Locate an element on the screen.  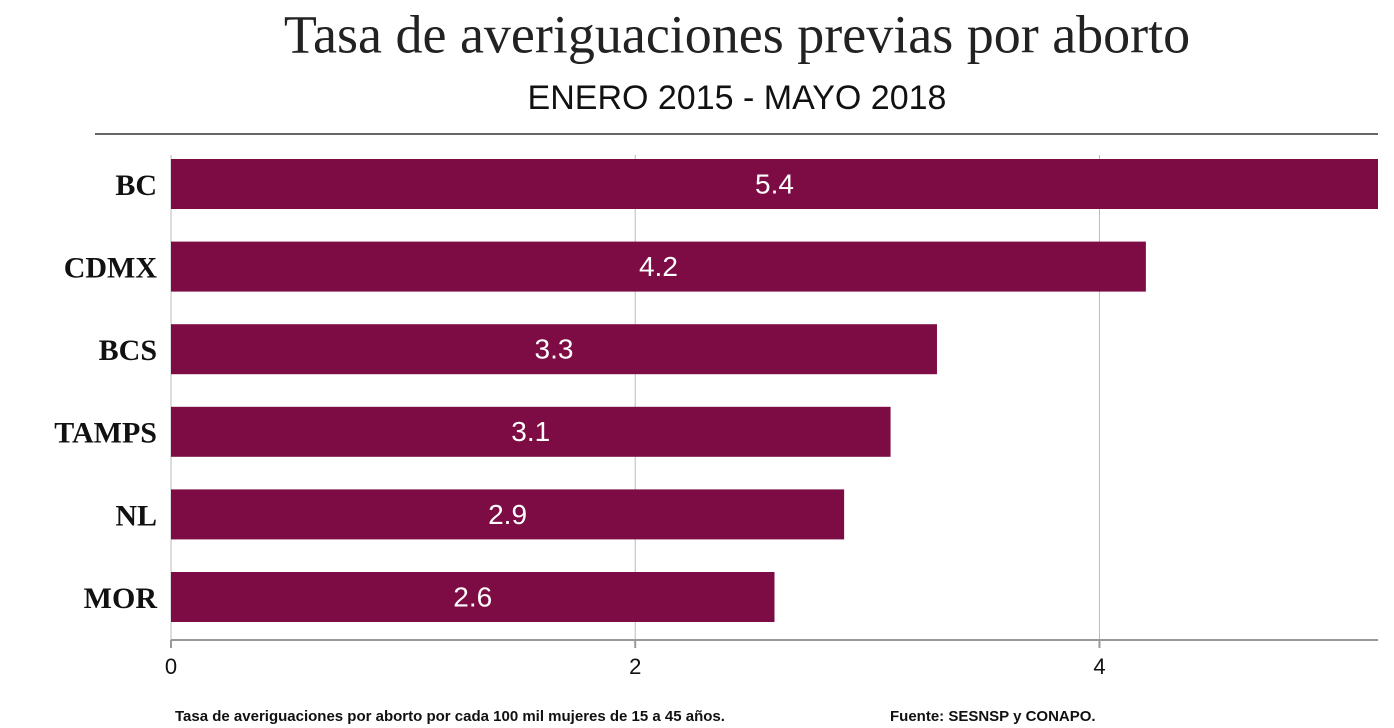
chart-subtitle: ENERO 2015 - MAYO 2018 is located at coordinates (737, 98).